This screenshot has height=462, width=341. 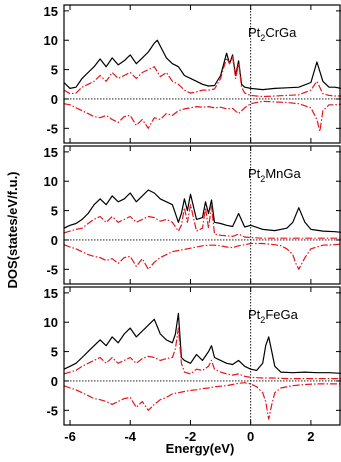 I want to click on compound-label-rest: FeGa, so click(x=281, y=314).